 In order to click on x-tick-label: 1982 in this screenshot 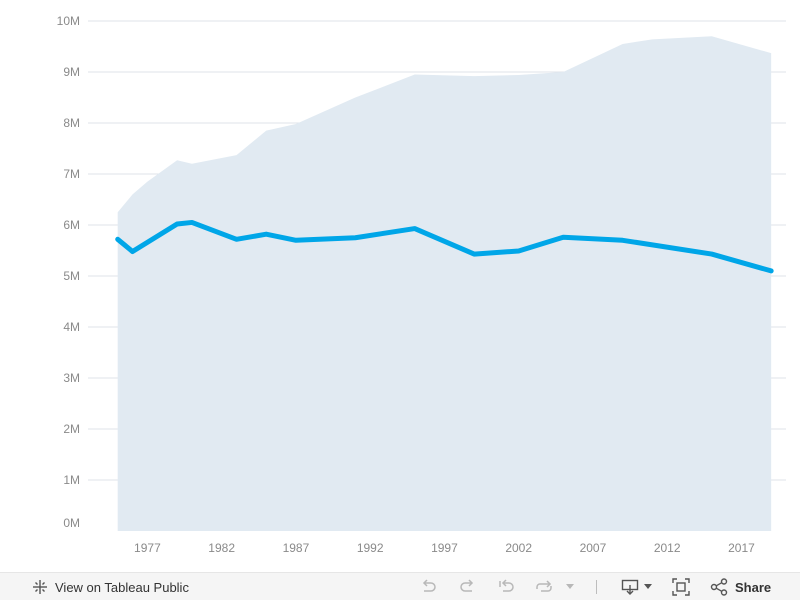, I will do `click(221, 548)`.